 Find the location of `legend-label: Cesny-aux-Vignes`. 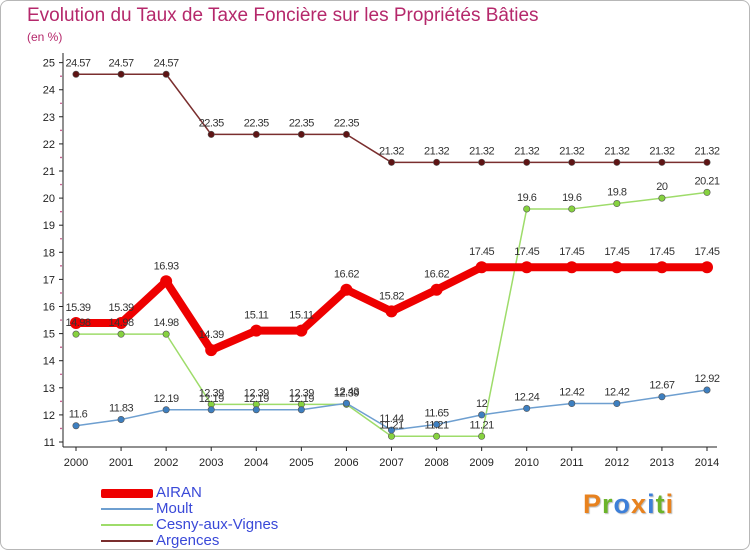

legend-label: Cesny-aux-Vignes is located at coordinates (217, 524).